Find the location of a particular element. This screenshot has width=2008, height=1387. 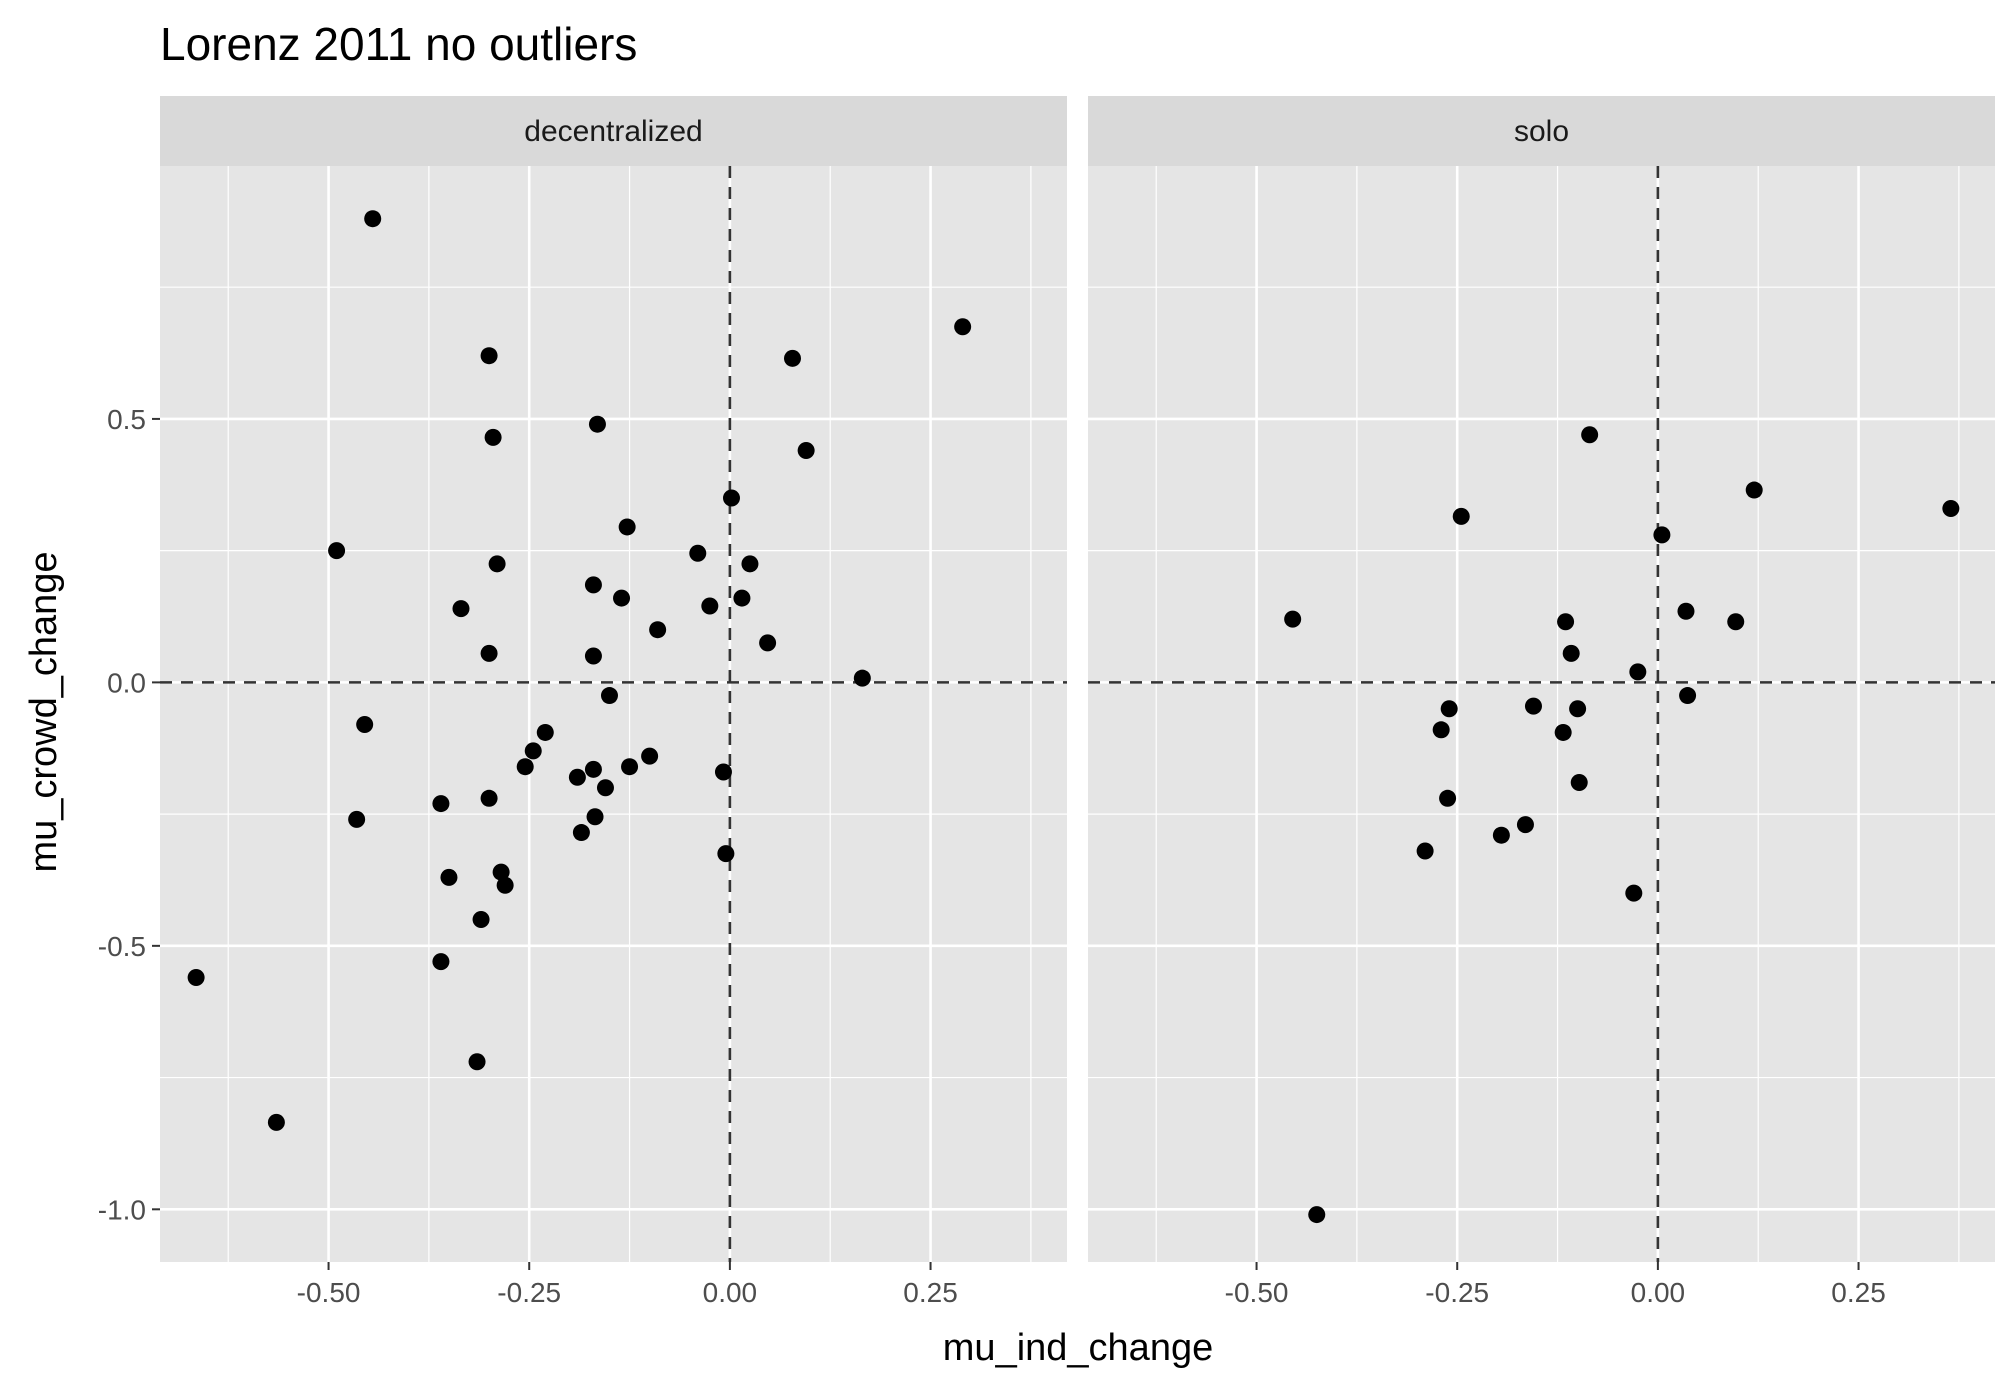

x-axis-title: mu_ind_change is located at coordinates (1078, 1348).